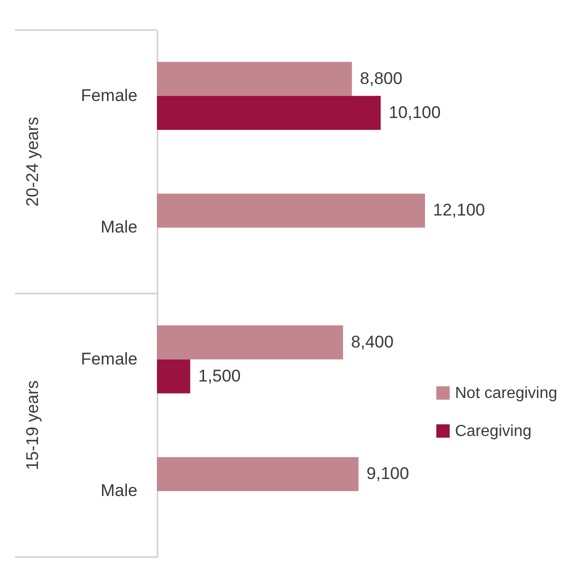 This screenshot has width=583, height=585. What do you see at coordinates (32, 161) in the screenshot?
I see `text: 20-24 years` at bounding box center [32, 161].